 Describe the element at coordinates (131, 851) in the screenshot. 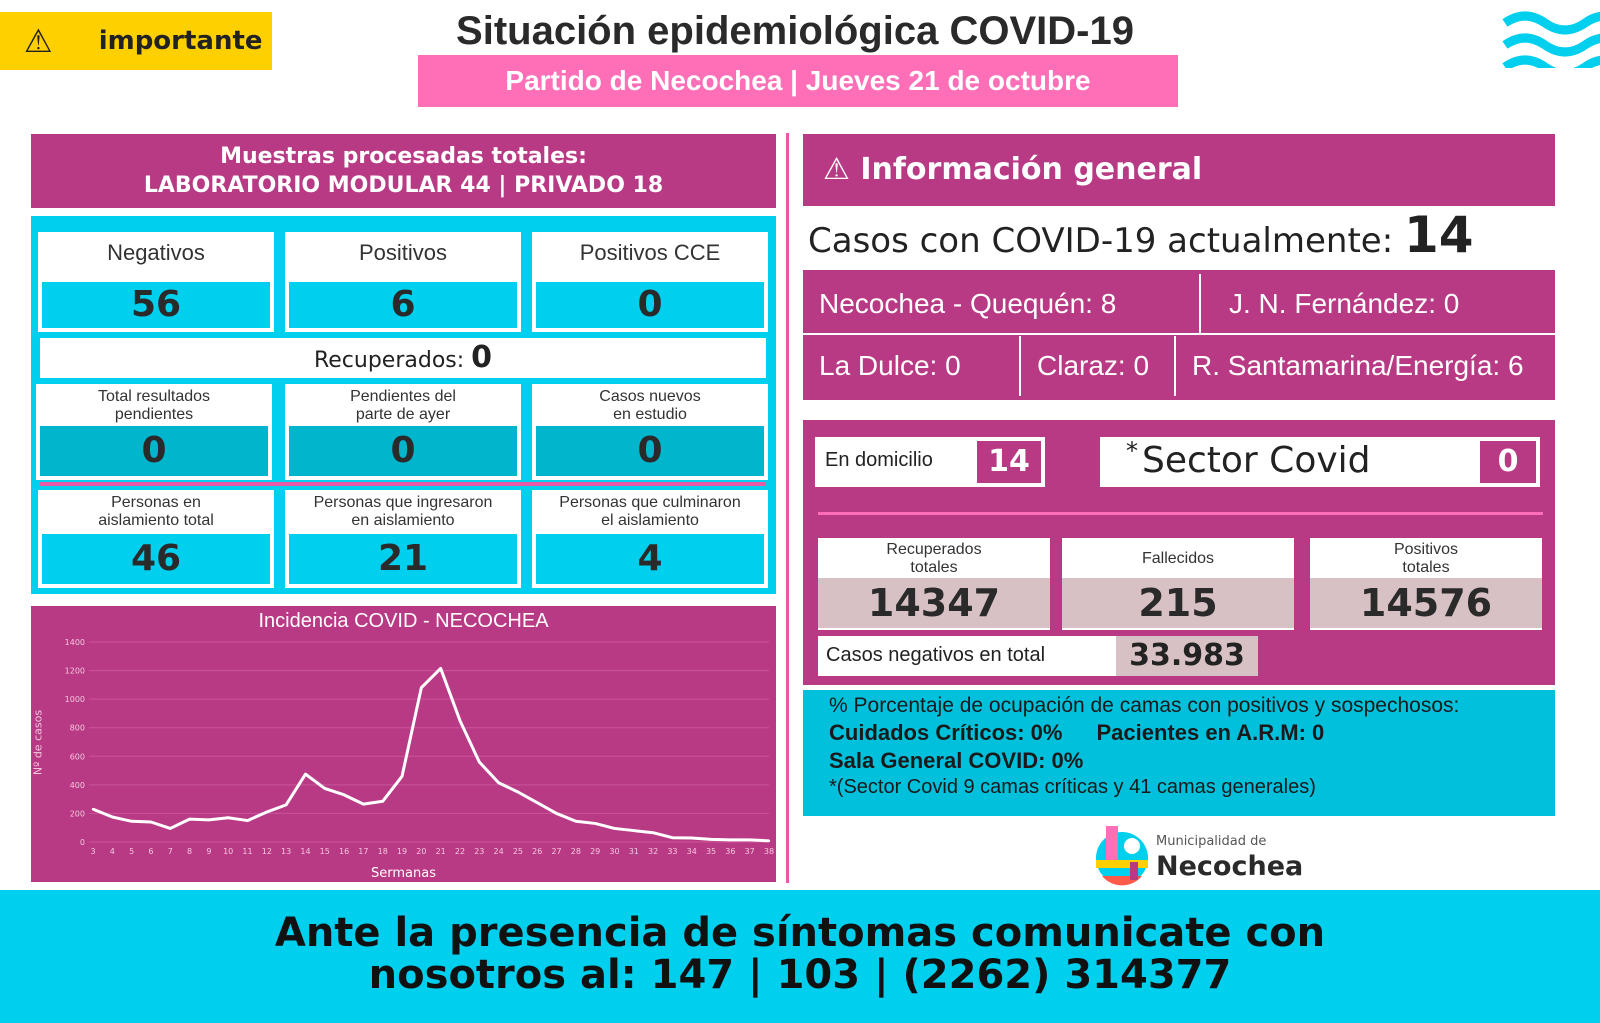

I see `x-tick-label: 5` at that location.